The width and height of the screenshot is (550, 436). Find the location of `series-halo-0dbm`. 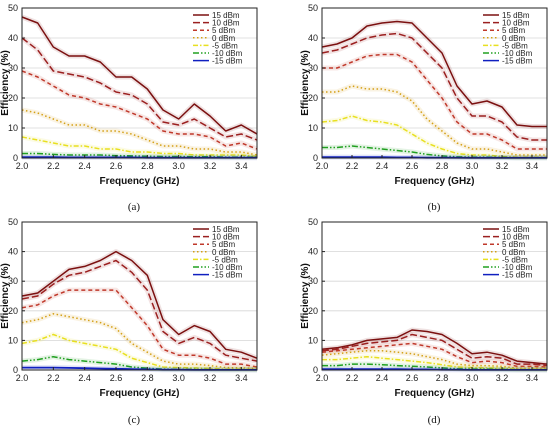

series-halo-0dbm is located at coordinates (434, 120).